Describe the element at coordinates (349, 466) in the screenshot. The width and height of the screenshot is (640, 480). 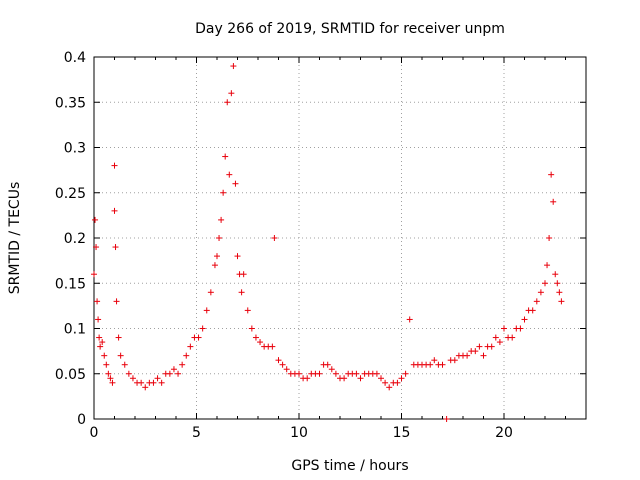
I see `x-axis-label: GPS time / hours` at that location.